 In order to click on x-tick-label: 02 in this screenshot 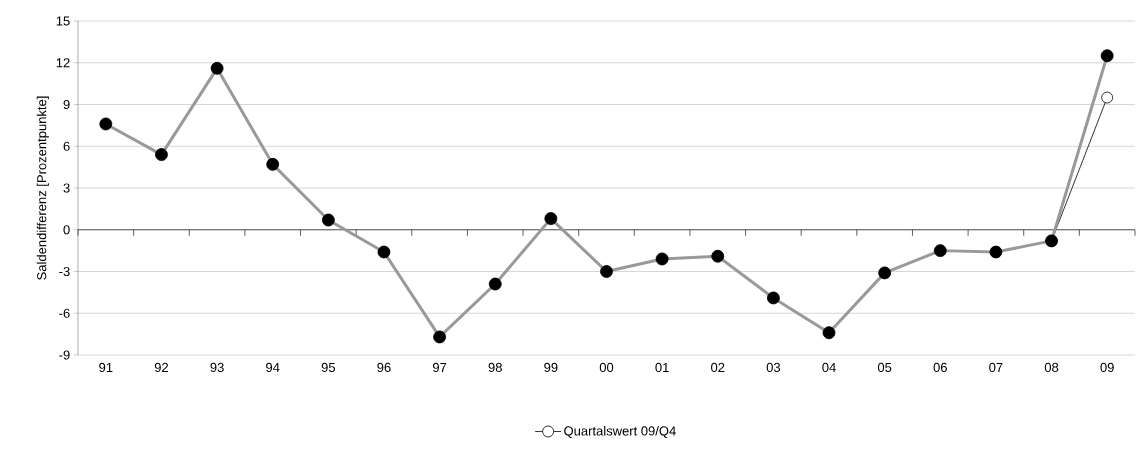, I will do `click(718, 367)`.